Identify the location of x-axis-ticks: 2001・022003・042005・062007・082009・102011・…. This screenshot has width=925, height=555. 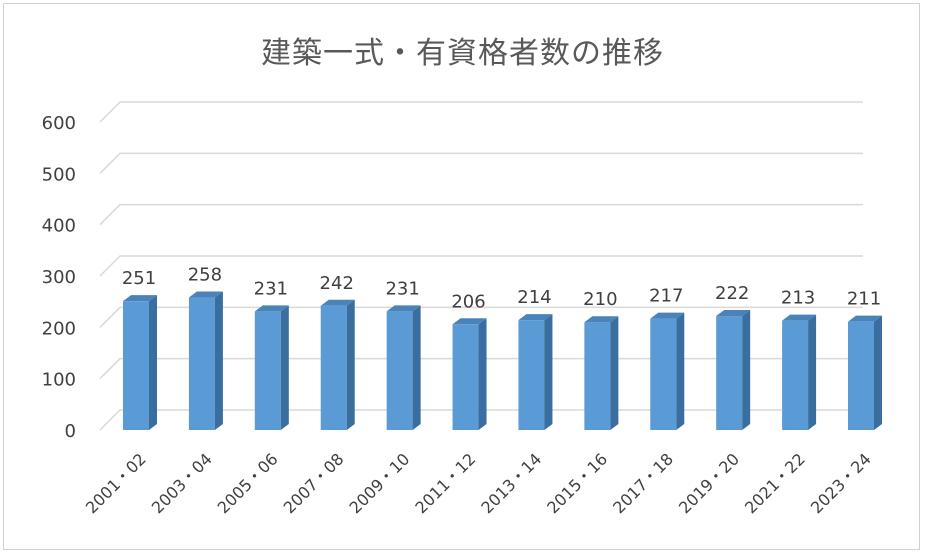
(478, 483).